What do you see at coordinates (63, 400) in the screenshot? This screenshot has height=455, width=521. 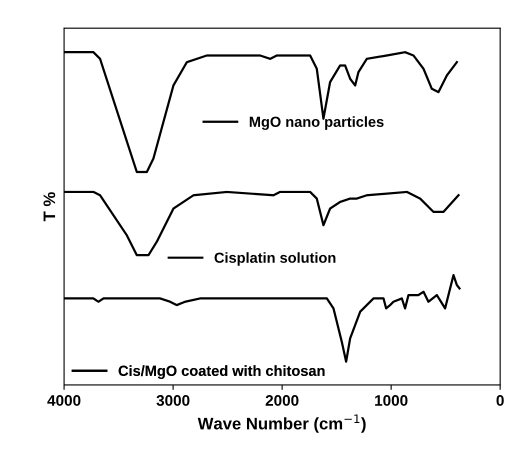 I see `x-tick-label: 4000` at bounding box center [63, 400].